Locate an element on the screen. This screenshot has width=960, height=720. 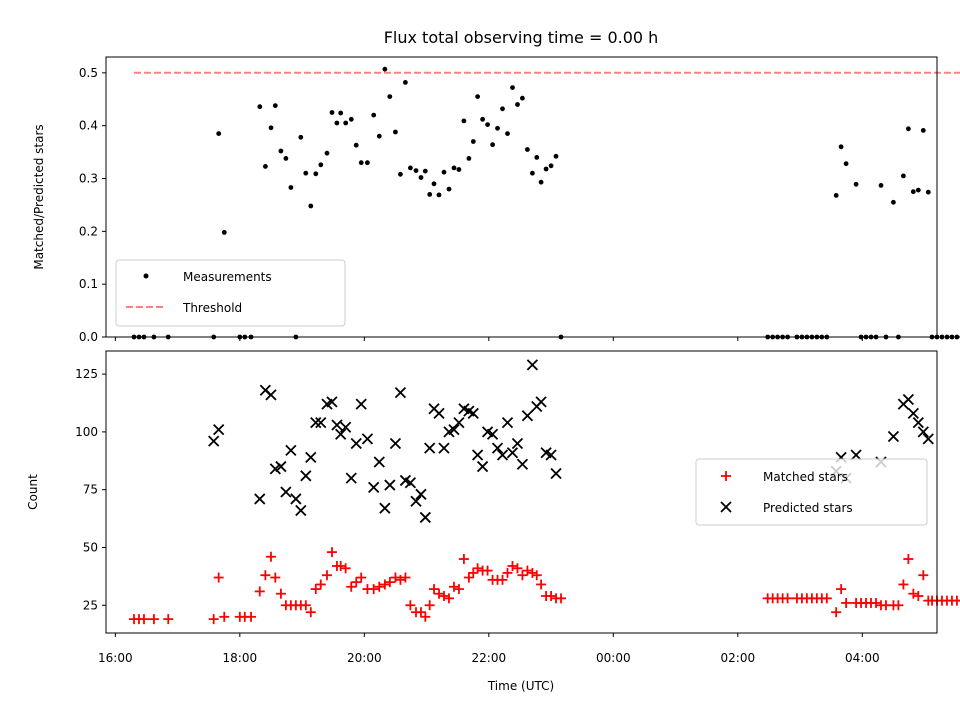
bottom-y-tick-label: 25 is located at coordinates (90, 605).